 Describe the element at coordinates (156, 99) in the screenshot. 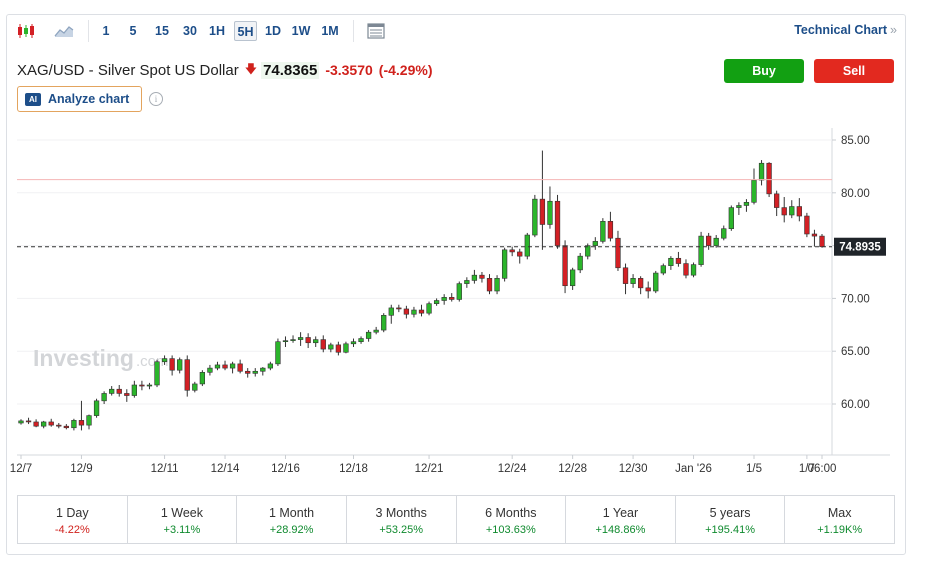

I see `info-icon: i` at that location.